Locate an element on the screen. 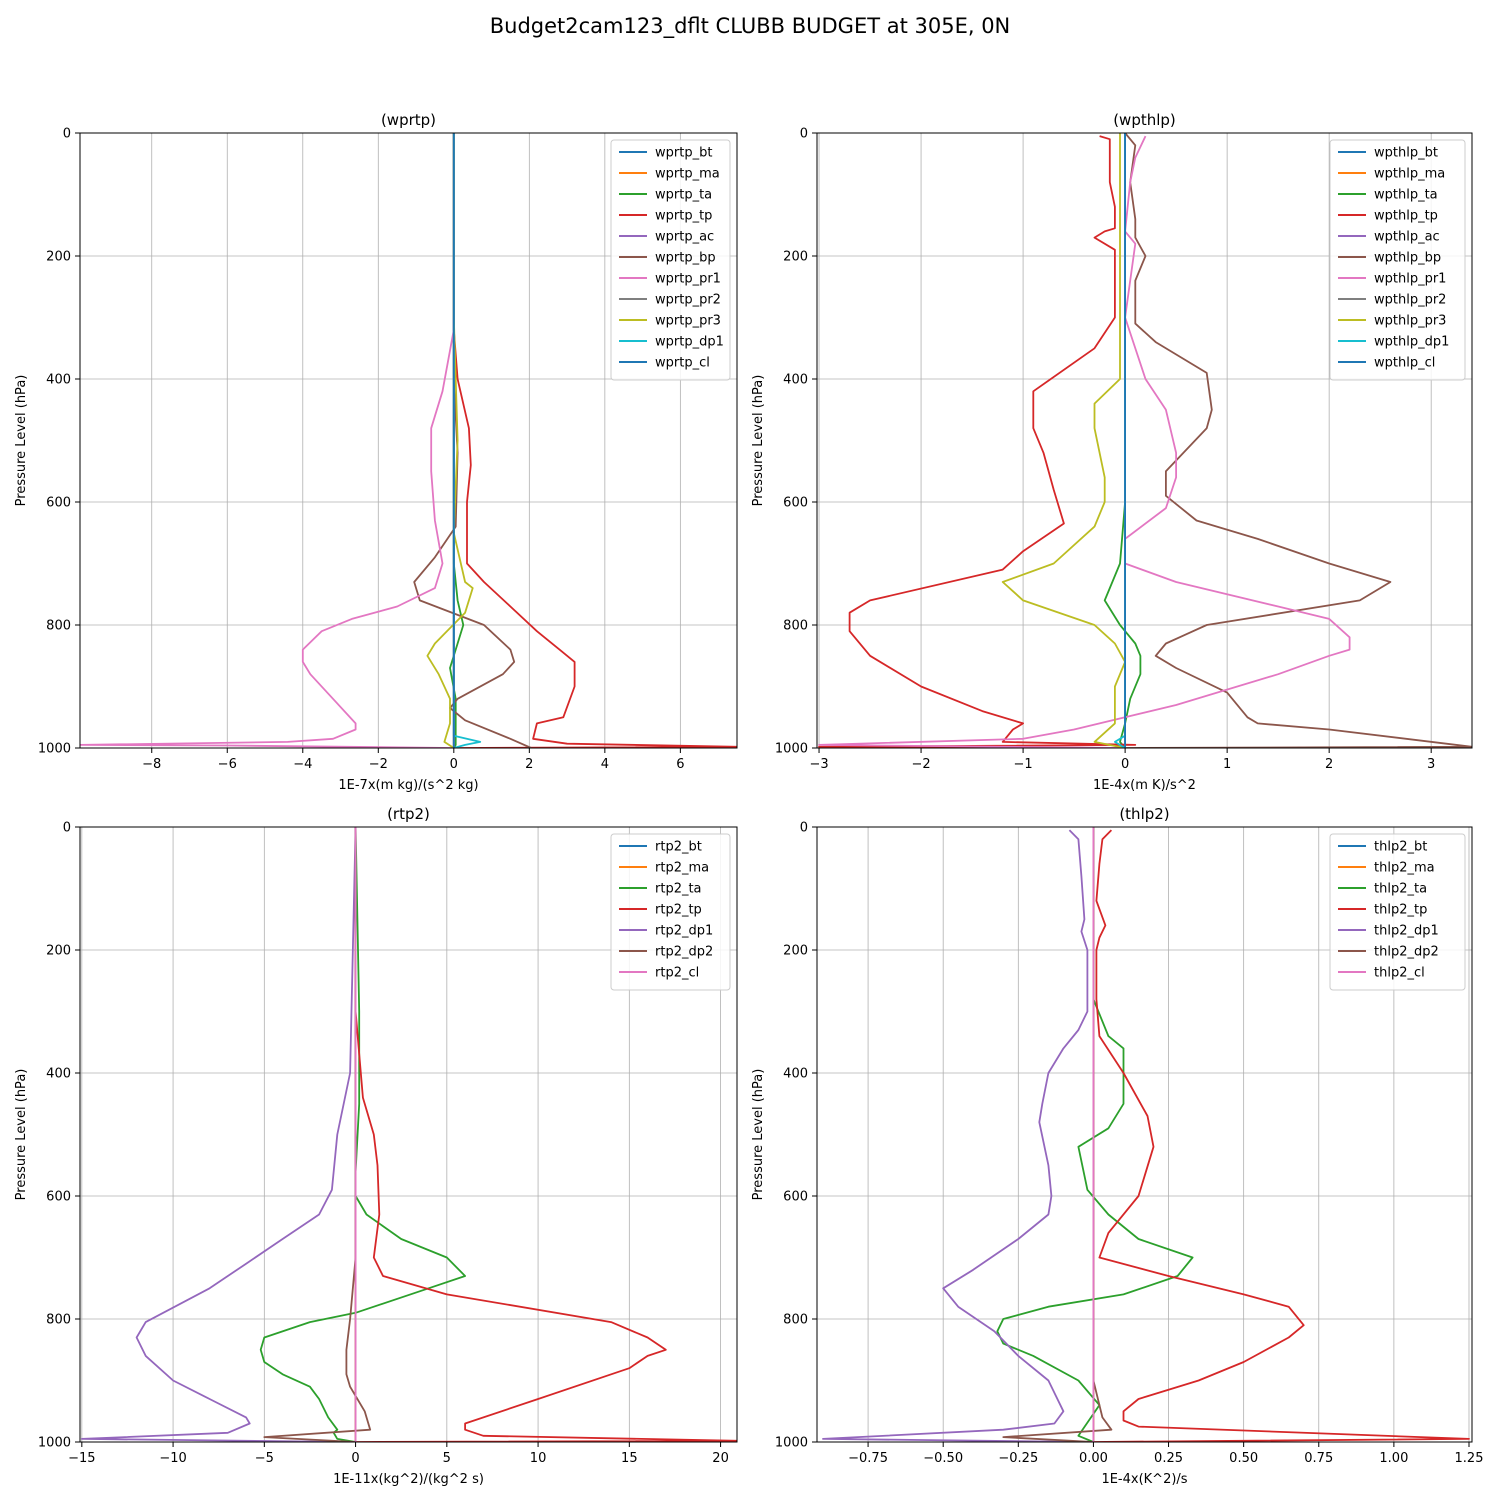  legend-entry: rtp2_tp is located at coordinates (678, 910).